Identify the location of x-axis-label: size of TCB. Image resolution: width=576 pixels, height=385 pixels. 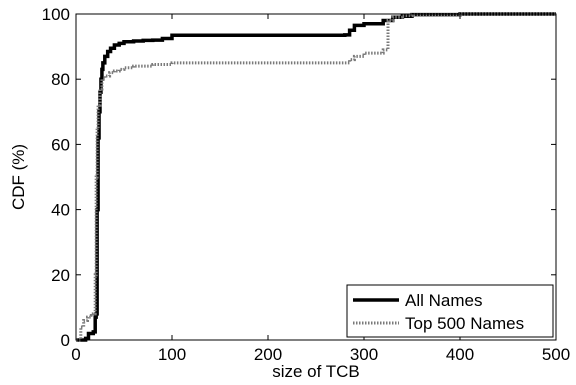
(316, 371).